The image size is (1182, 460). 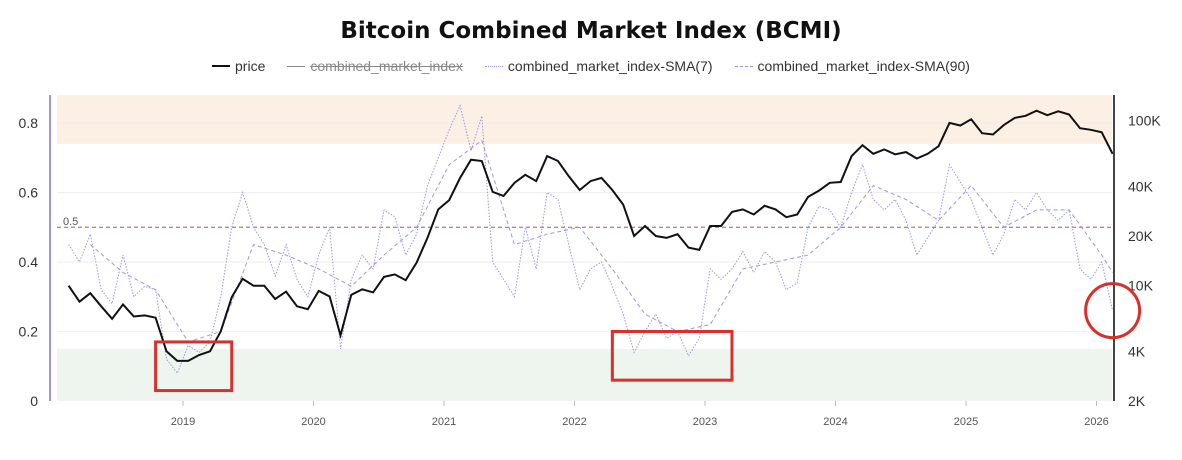 What do you see at coordinates (29, 123) in the screenshot?
I see `y-left-tick-label: 0.8` at bounding box center [29, 123].